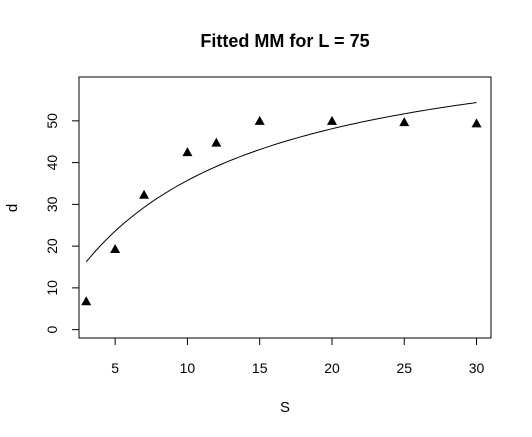 The image size is (532, 437). What do you see at coordinates (404, 368) in the screenshot?
I see `x-tick-label: 25` at bounding box center [404, 368].